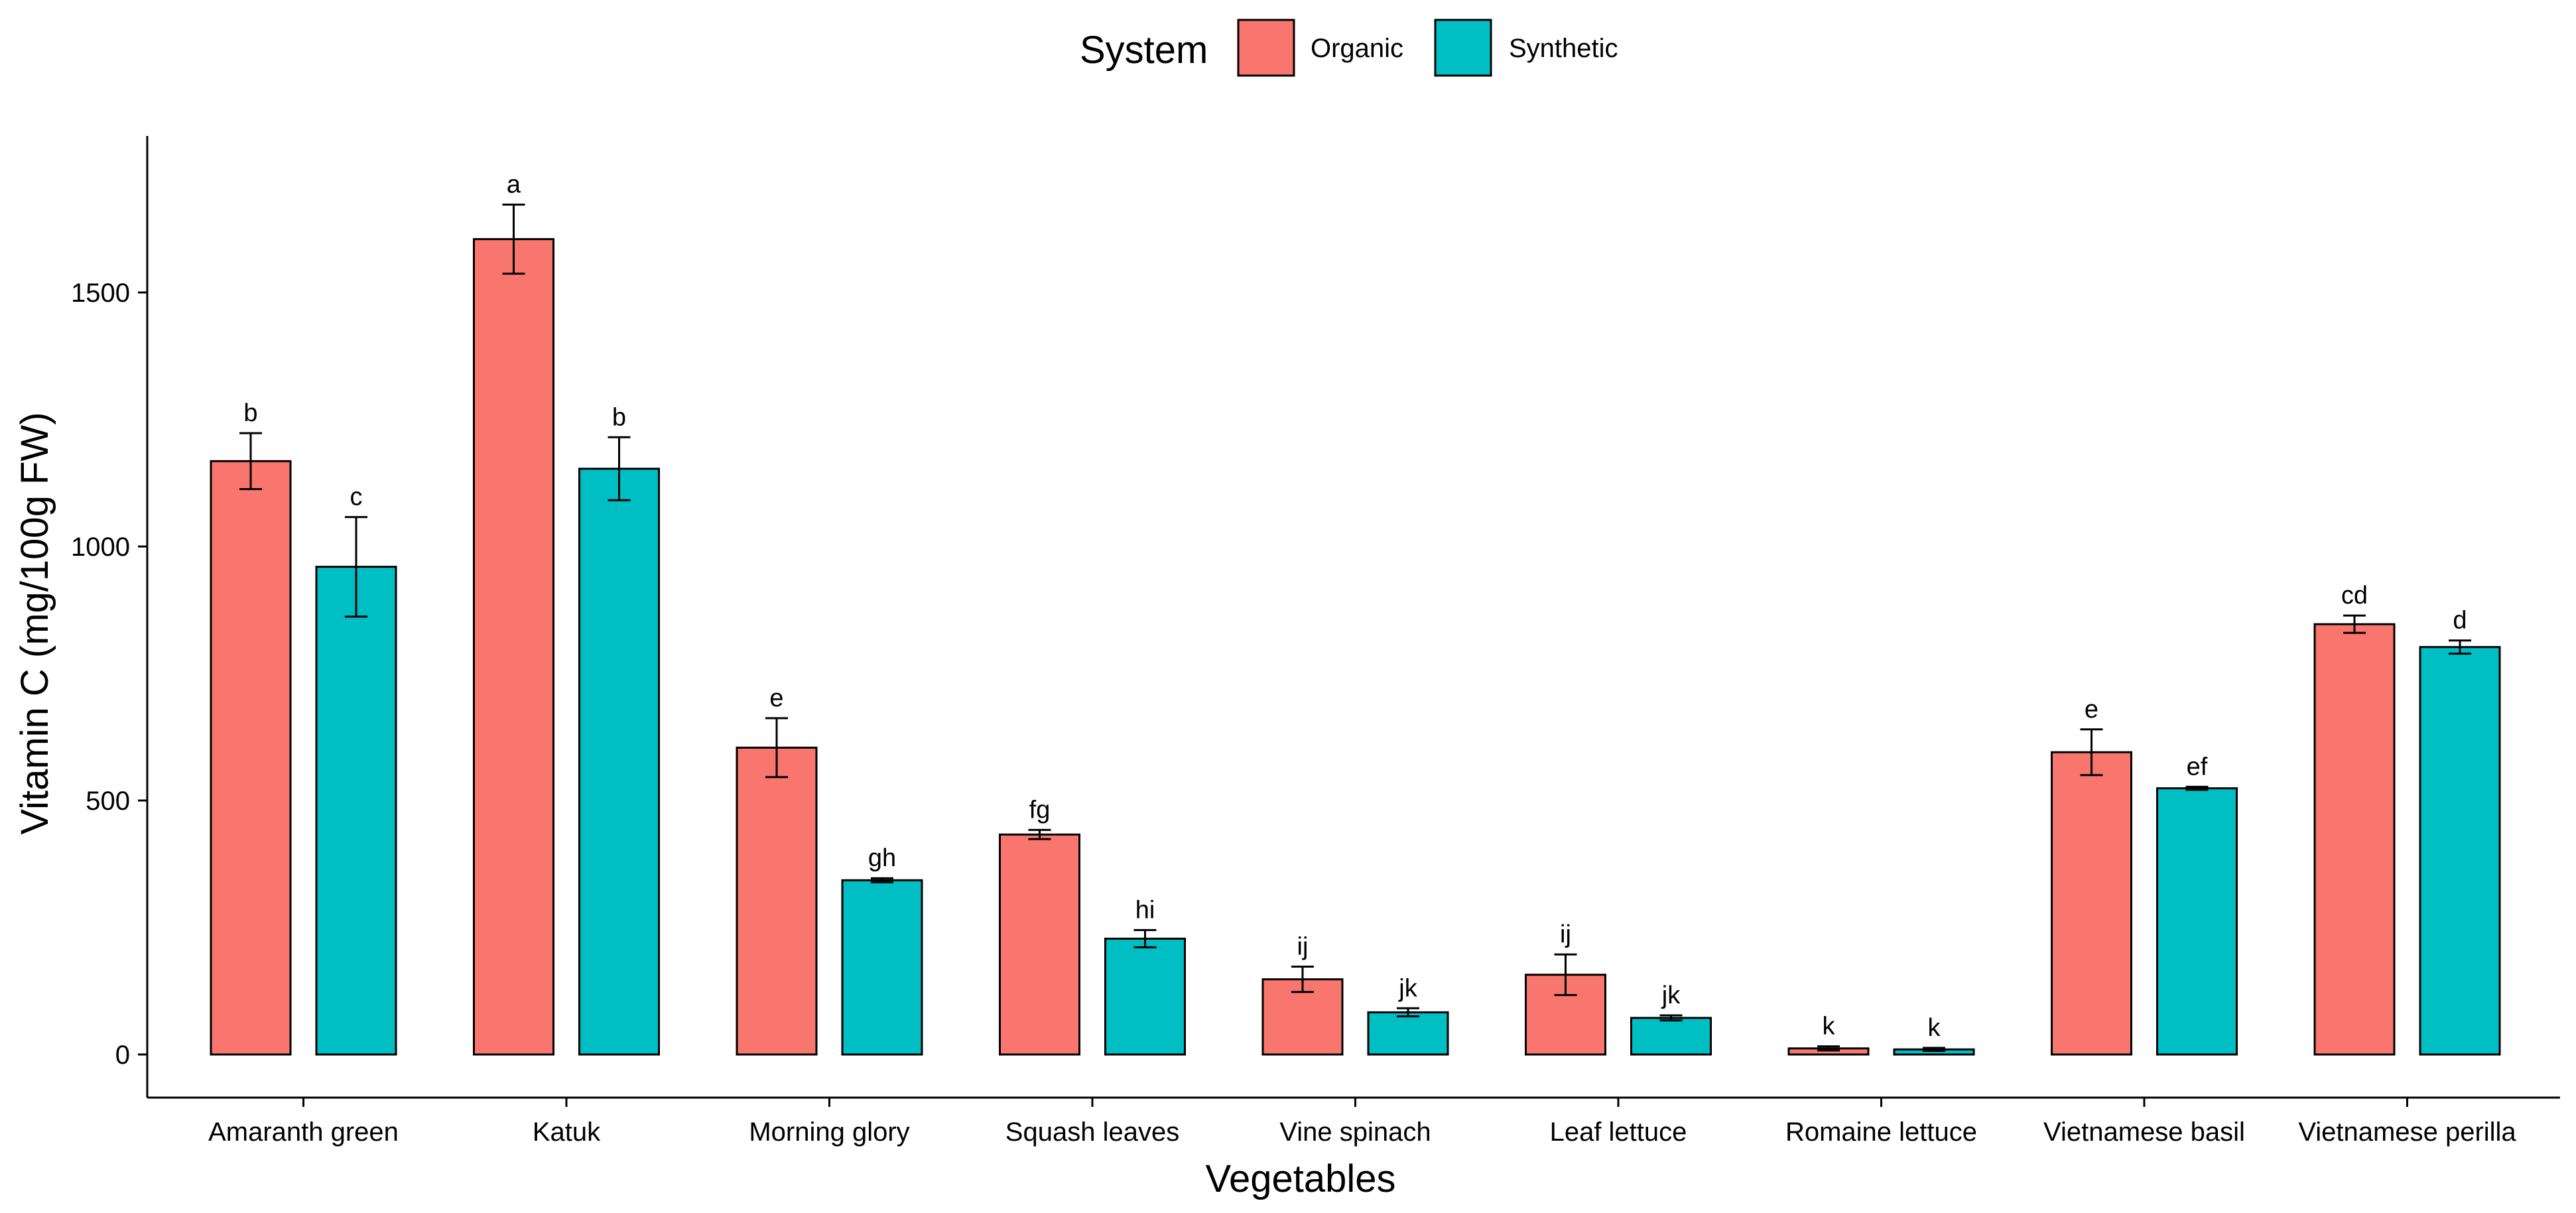  I want to click on significance-label: fg, so click(1040, 810).